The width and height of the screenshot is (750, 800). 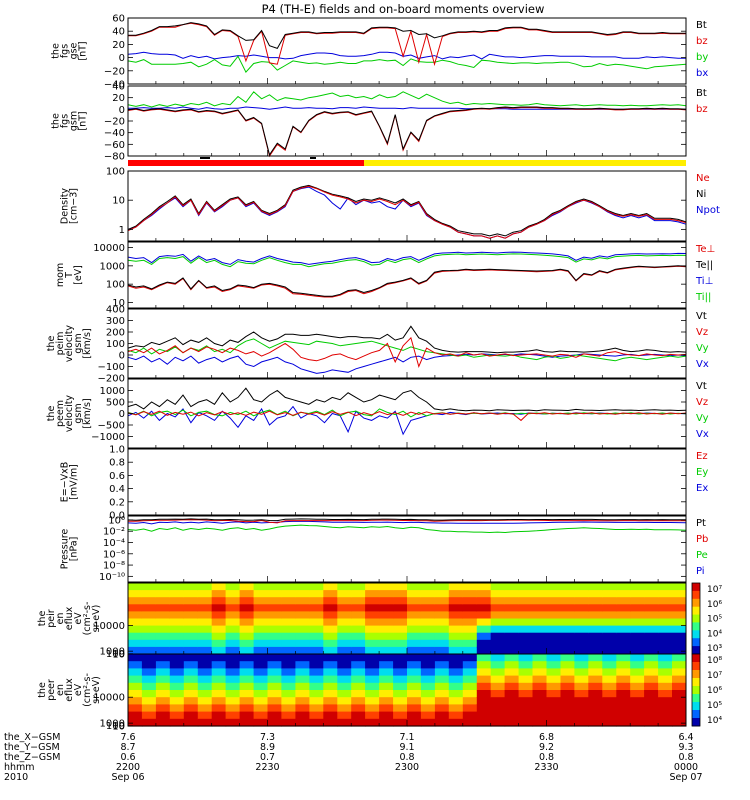 I want to click on x-axis-row-label: the_Z−GSM, so click(x=32, y=757).